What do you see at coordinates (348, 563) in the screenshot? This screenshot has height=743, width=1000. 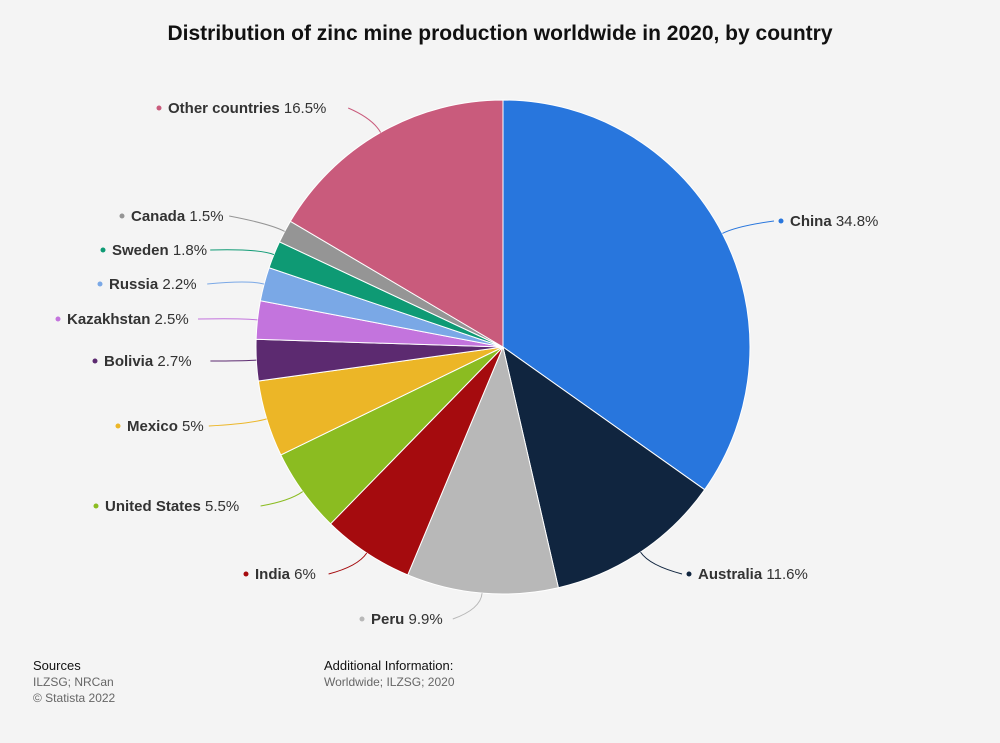 I see `leader-line-india` at bounding box center [348, 563].